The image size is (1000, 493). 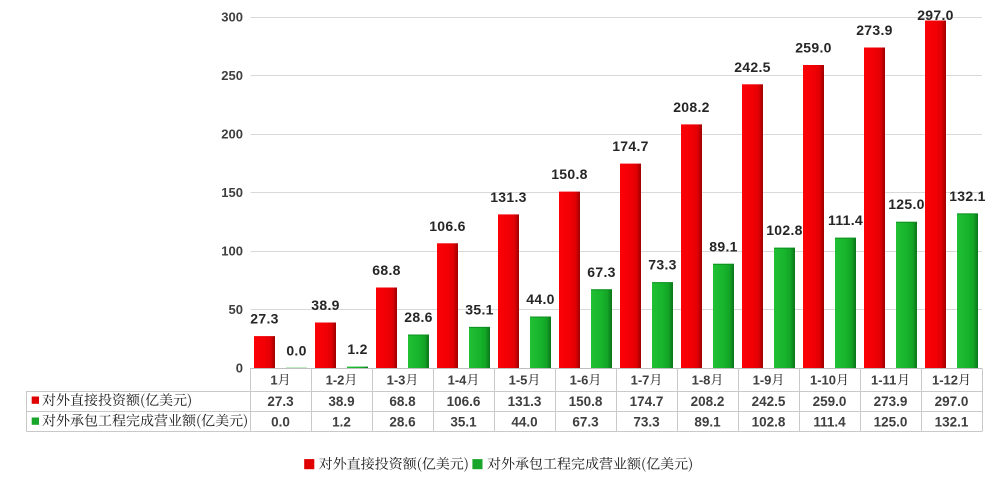 I want to click on svg-text: 250, so click(x=232, y=75).